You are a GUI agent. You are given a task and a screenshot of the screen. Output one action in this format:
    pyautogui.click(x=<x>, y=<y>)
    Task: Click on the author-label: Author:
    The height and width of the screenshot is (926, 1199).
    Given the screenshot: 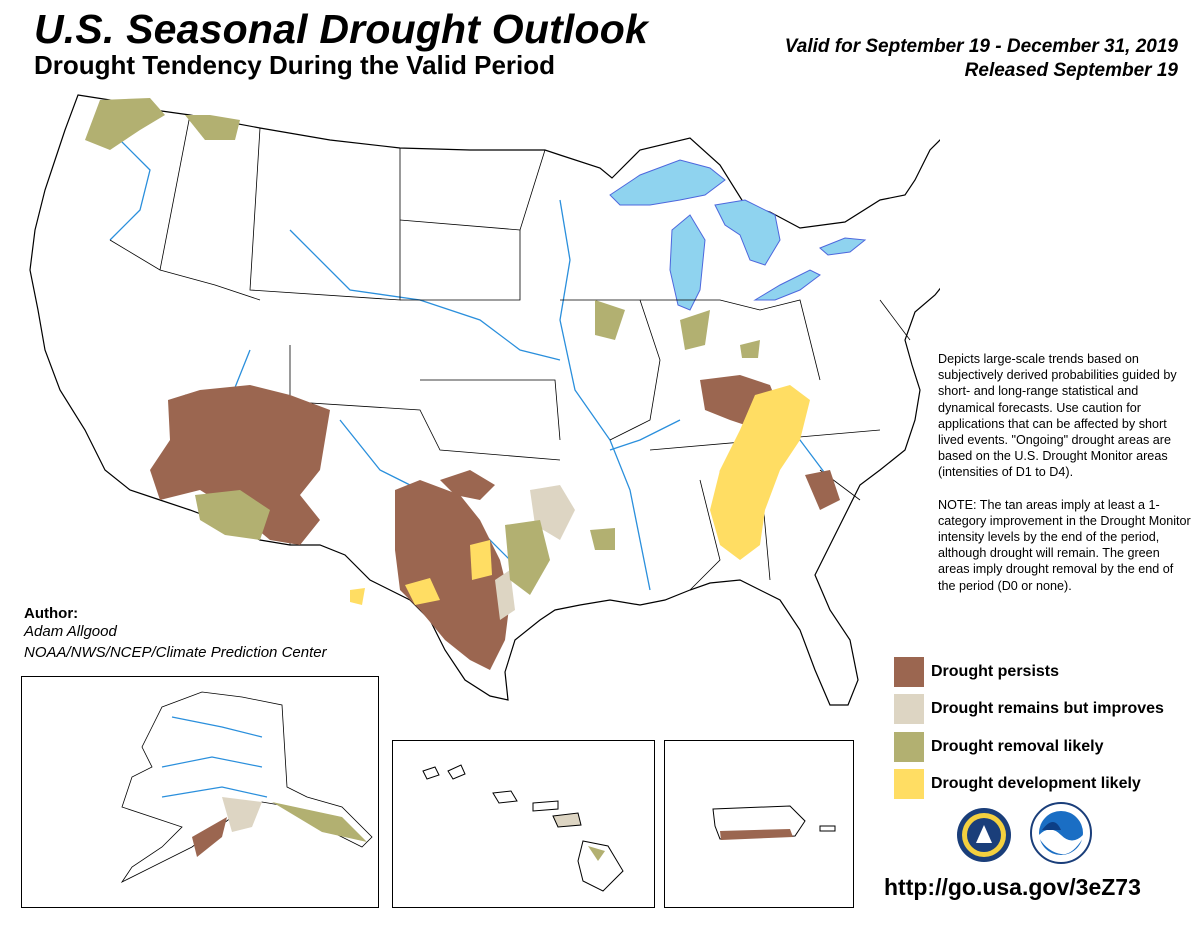 What is the action you would take?
    pyautogui.click(x=51, y=613)
    